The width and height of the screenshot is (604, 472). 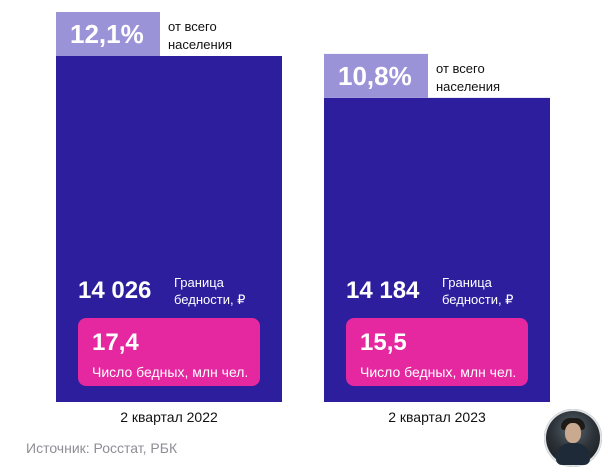 I want to click on poverty-line-value: 14 026, so click(x=114, y=290).